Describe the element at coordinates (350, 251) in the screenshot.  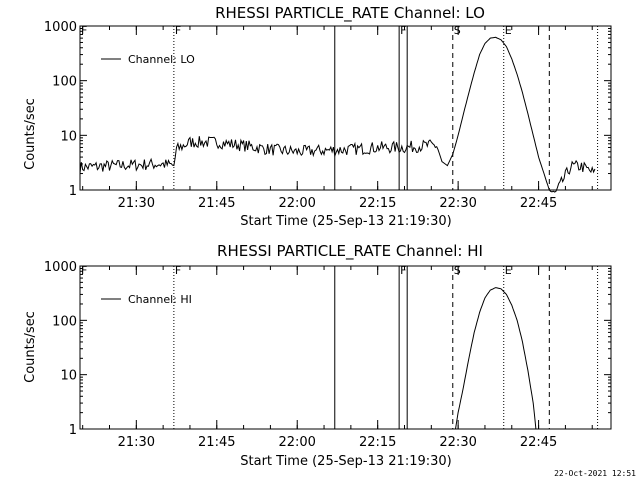
I see `chart-title-hi: RHESSI PARTICLE_RATE Channel: HI` at that location.